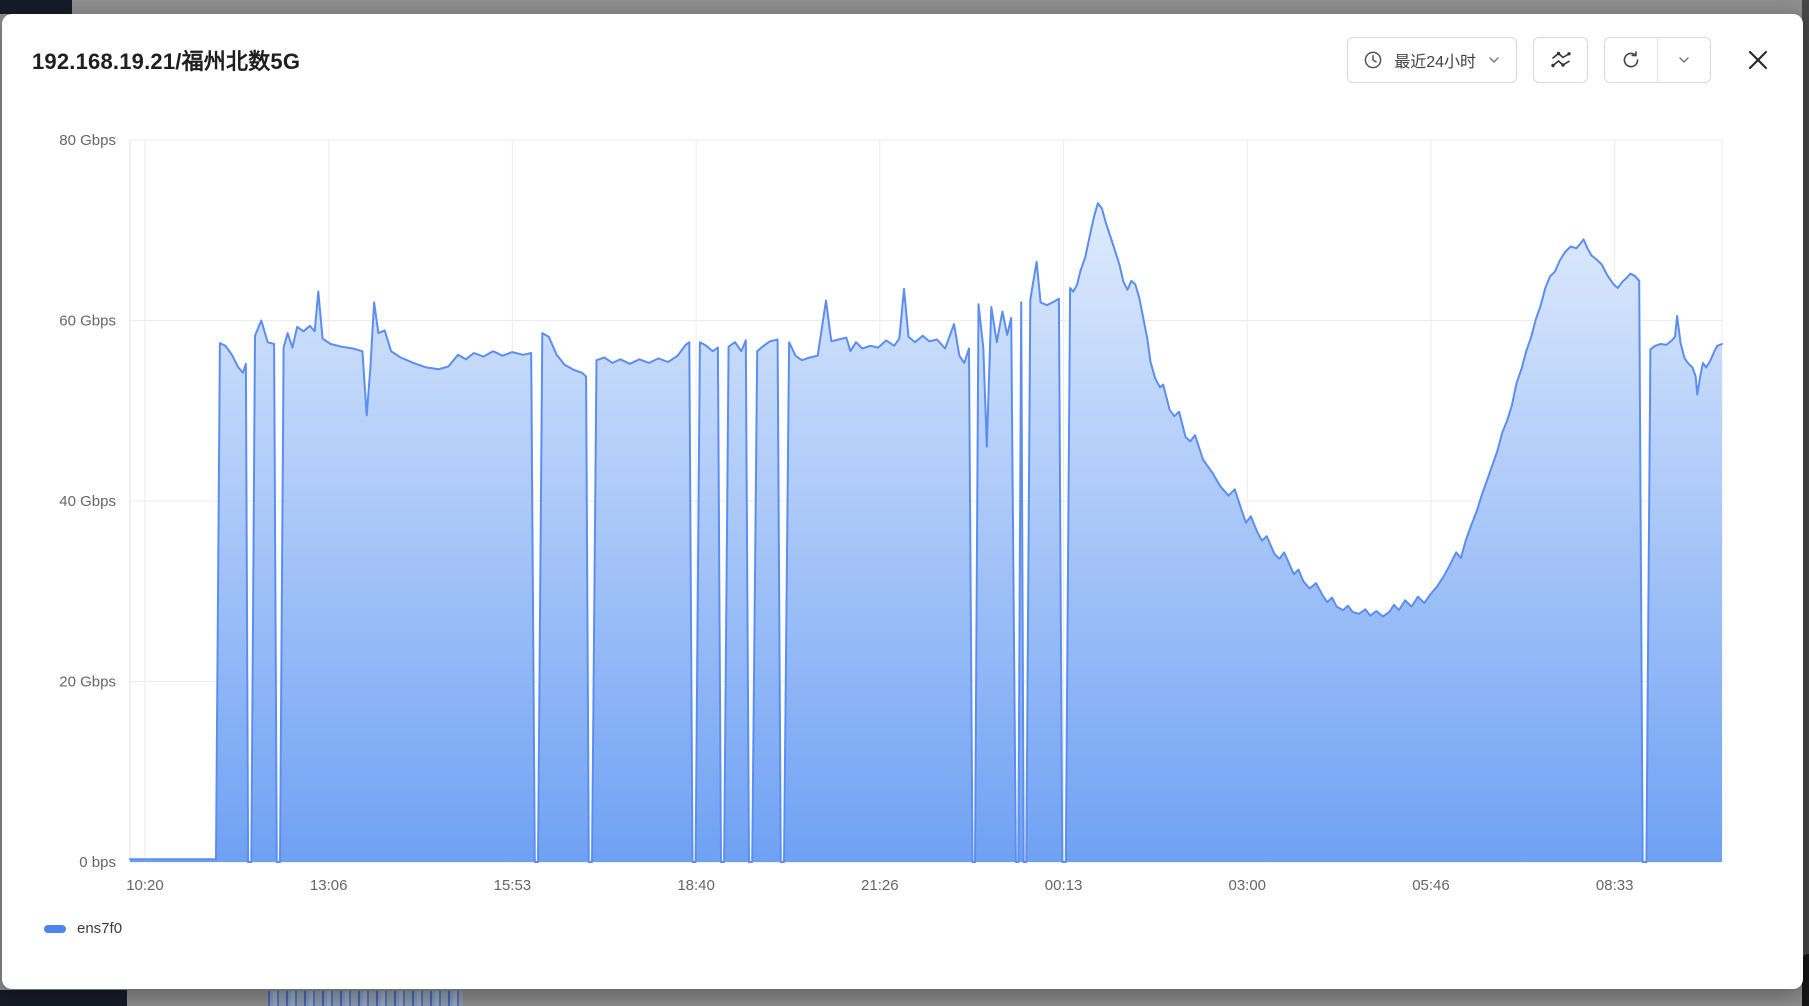  I want to click on y-tick-label: 20 Gbps, so click(87, 682).